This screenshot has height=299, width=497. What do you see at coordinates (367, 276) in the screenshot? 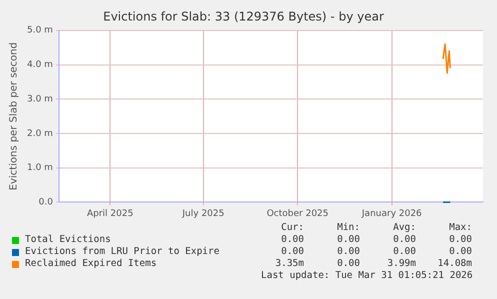
I see `text: Last update: Tue Mar 31 01:05:21 2026` at bounding box center [367, 276].